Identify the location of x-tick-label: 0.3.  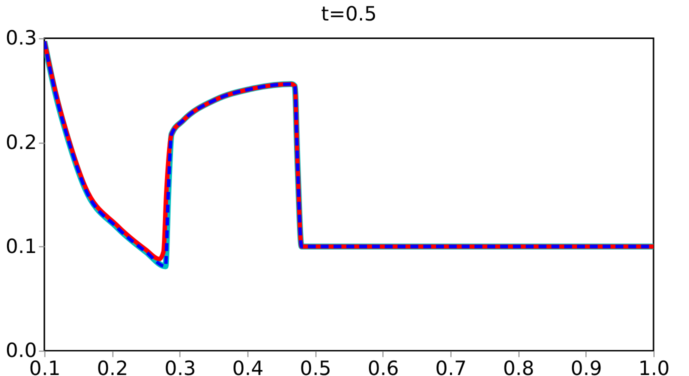
(180, 366).